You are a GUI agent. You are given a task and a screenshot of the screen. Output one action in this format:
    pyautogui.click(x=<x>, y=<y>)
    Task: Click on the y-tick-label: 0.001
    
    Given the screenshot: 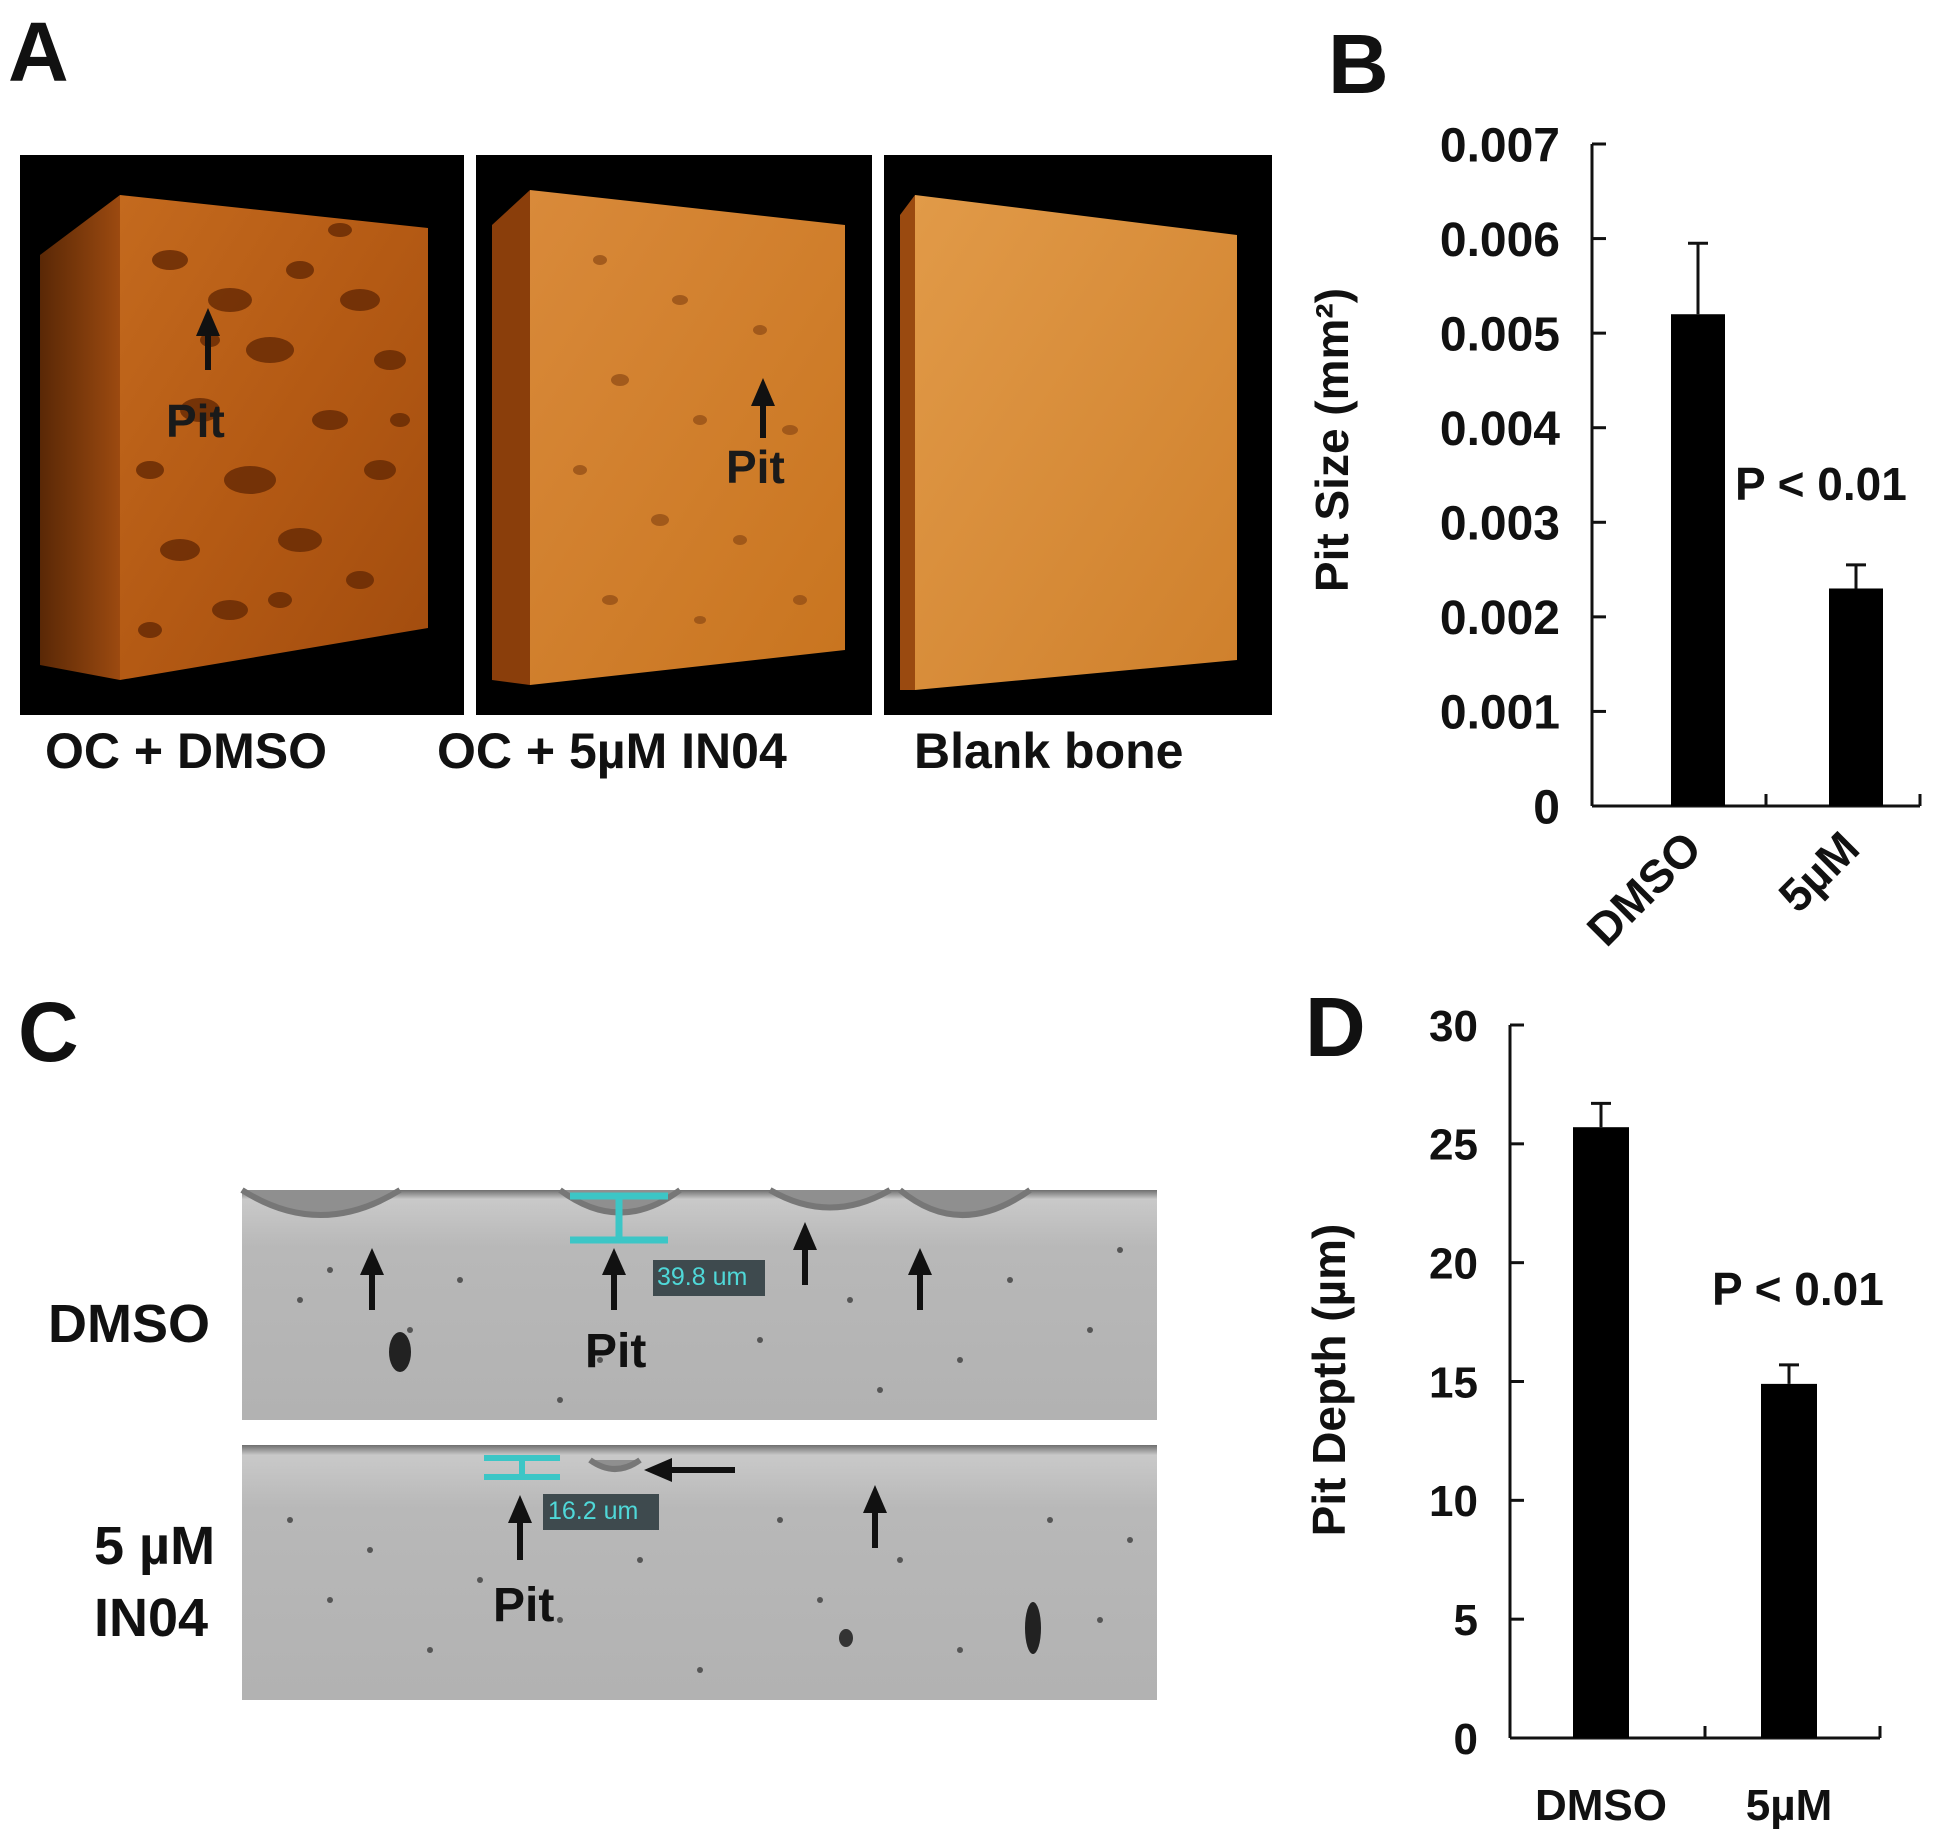 What is the action you would take?
    pyautogui.click(x=1500, y=713)
    